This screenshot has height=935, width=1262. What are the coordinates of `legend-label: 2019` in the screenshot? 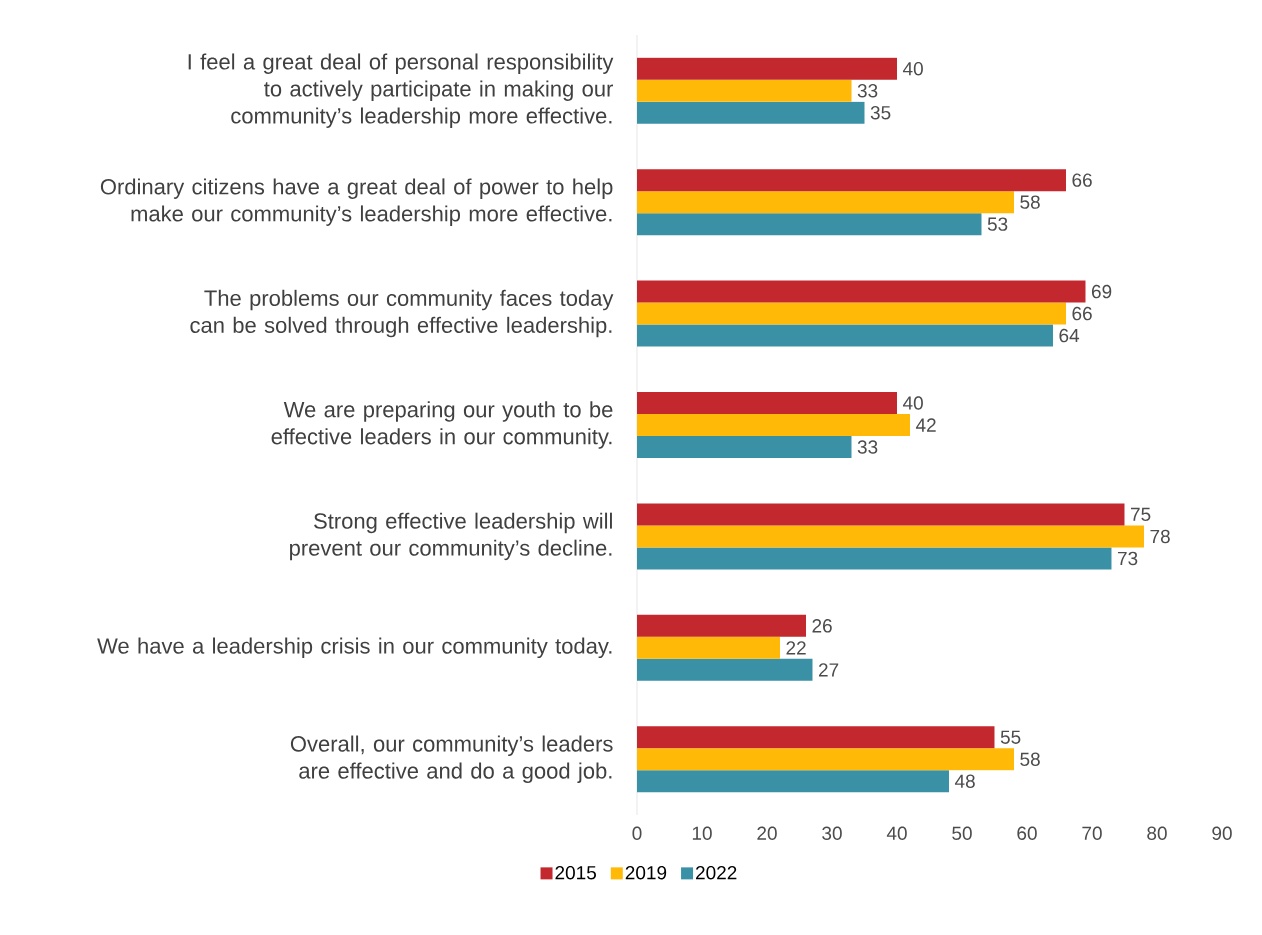 It's located at (646, 872).